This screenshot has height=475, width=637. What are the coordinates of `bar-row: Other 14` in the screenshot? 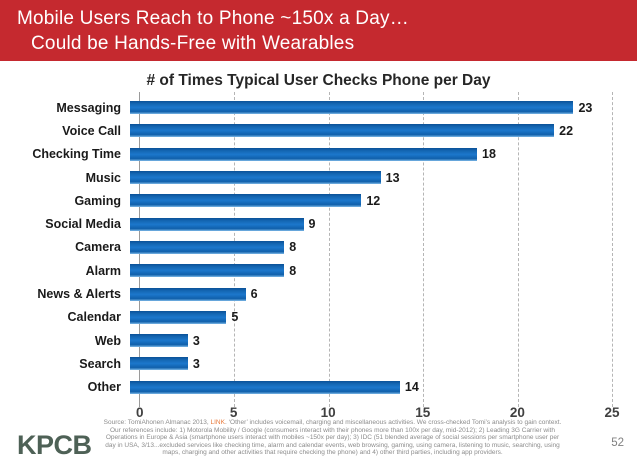 It's located at (318, 387).